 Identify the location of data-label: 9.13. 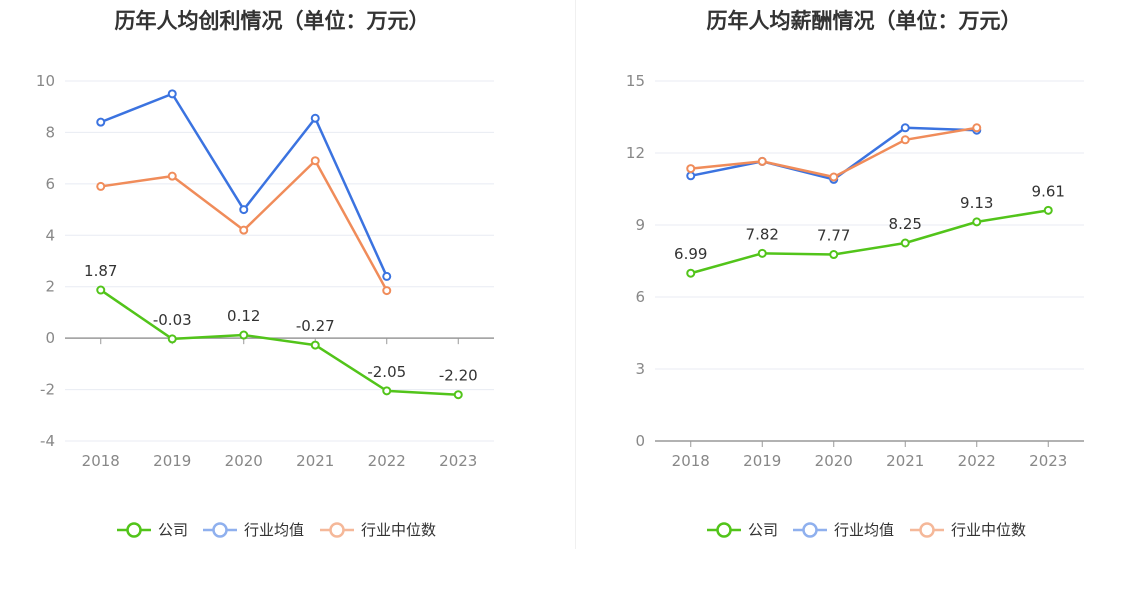
(976, 203).